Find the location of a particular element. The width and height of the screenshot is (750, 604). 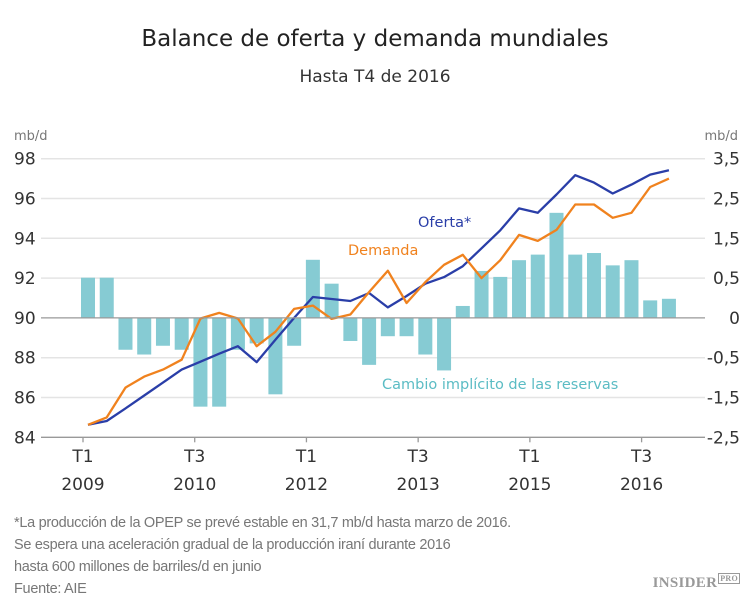

right-axis-unit: mb/d is located at coordinates (721, 136).